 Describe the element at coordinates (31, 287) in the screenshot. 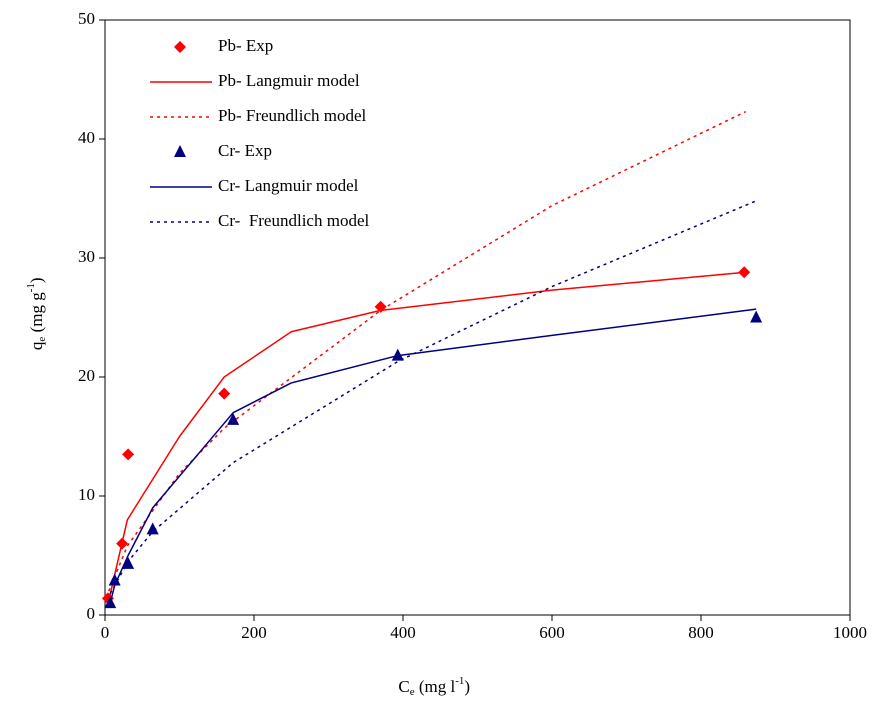

I see `y-label-part: -1` at that location.